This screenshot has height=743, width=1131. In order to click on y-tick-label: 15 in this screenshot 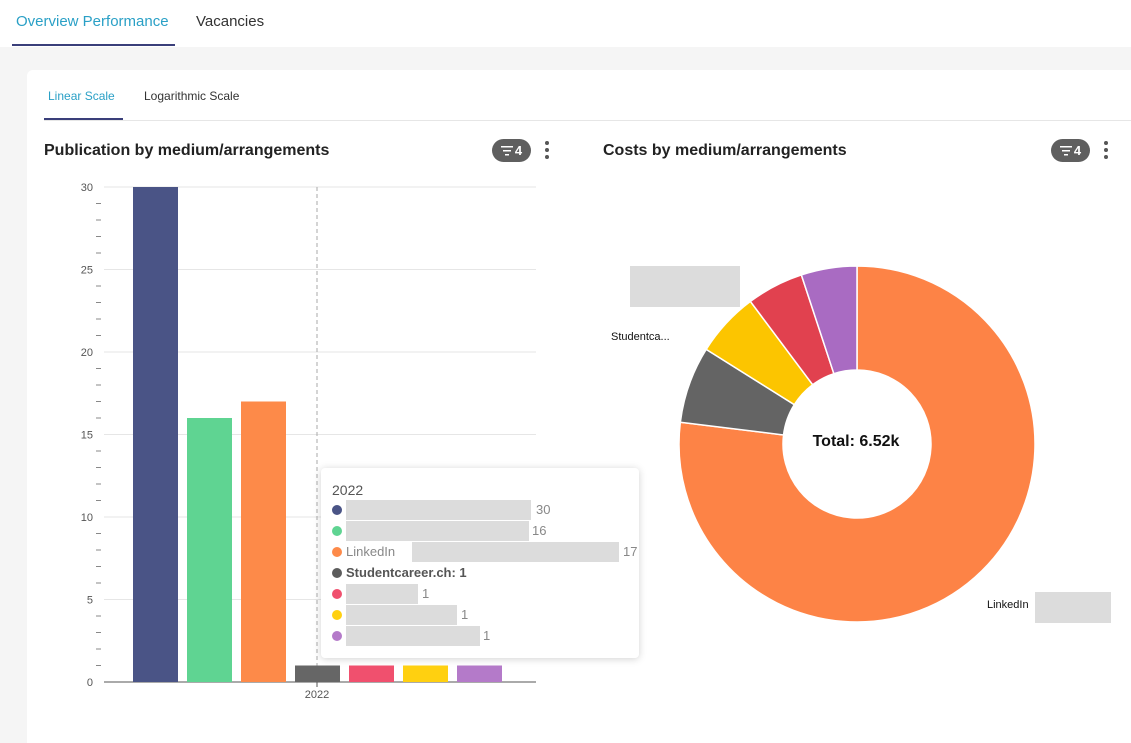, I will do `click(87, 436)`.